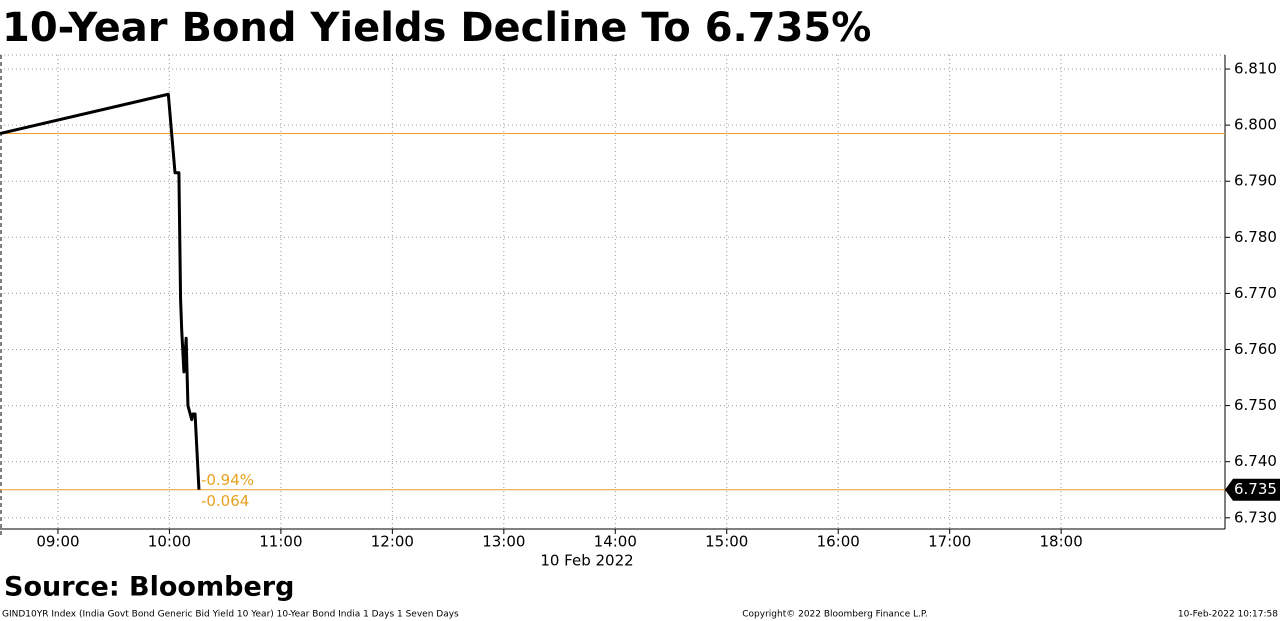 The width and height of the screenshot is (1280, 621). I want to click on footer-center: Copyright© 2022 Bloomberg Finance L.P., so click(834, 615).